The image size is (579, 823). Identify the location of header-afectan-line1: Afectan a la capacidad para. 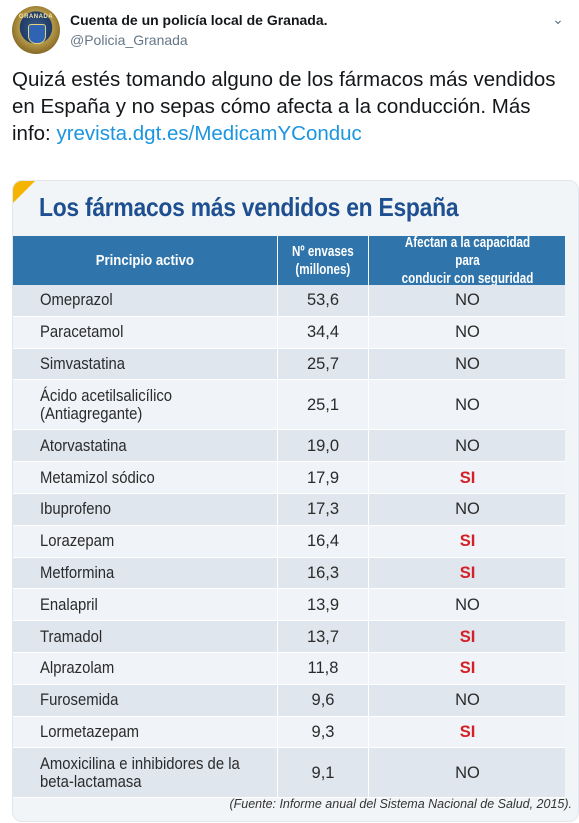
(467, 251).